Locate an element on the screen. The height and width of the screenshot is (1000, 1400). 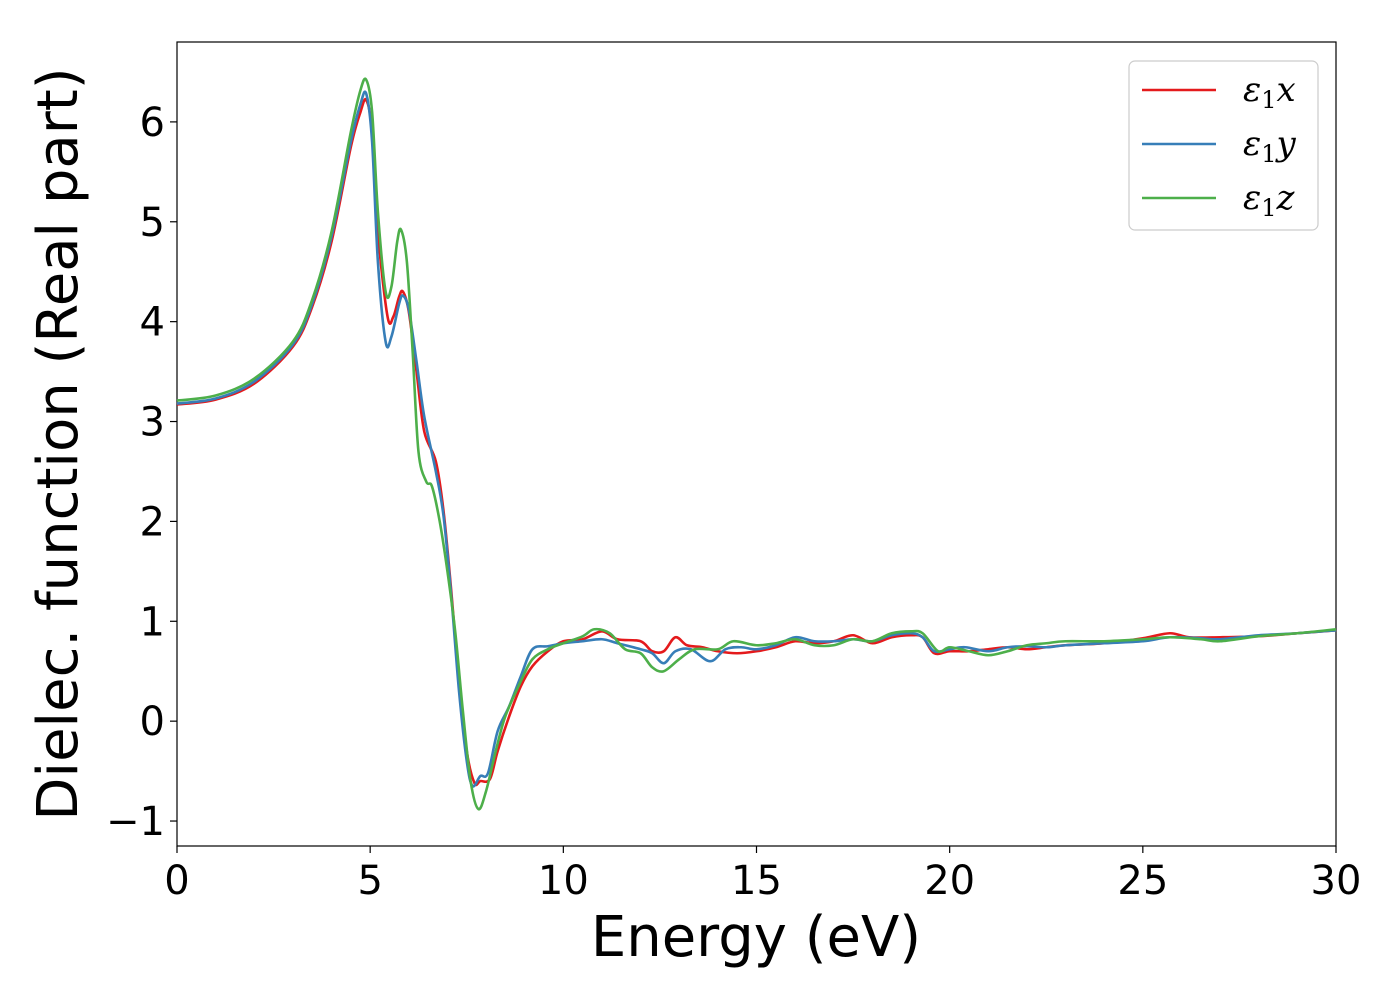
y-tick-label: 2 is located at coordinates (152, 522).